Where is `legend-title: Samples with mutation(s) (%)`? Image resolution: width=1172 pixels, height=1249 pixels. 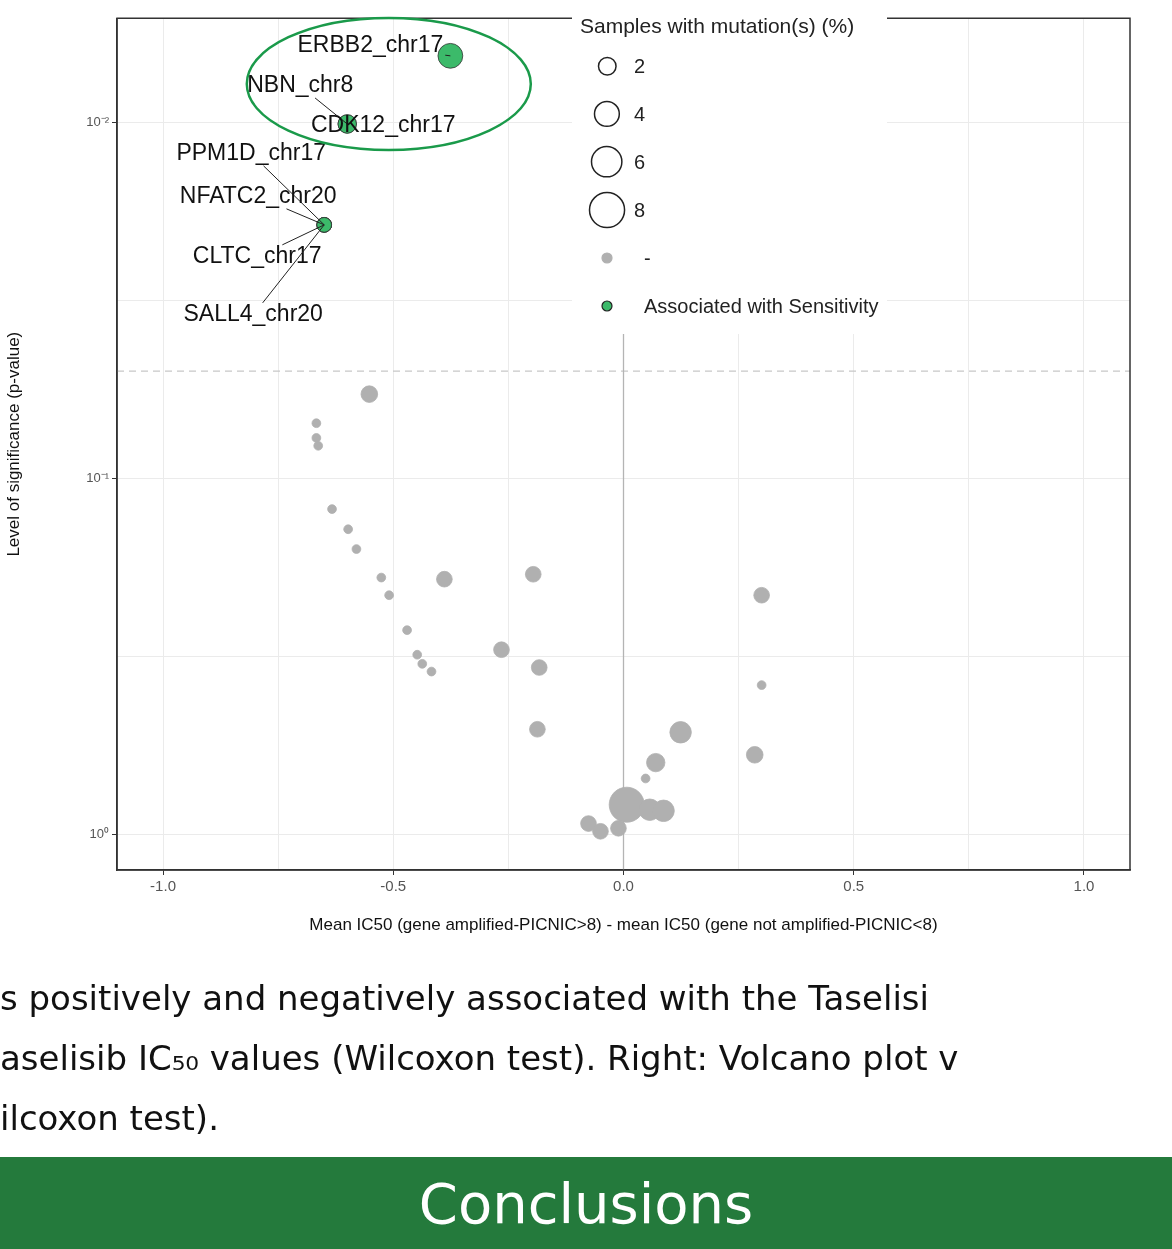 legend-title: Samples with mutation(s) (%) is located at coordinates (718, 26).